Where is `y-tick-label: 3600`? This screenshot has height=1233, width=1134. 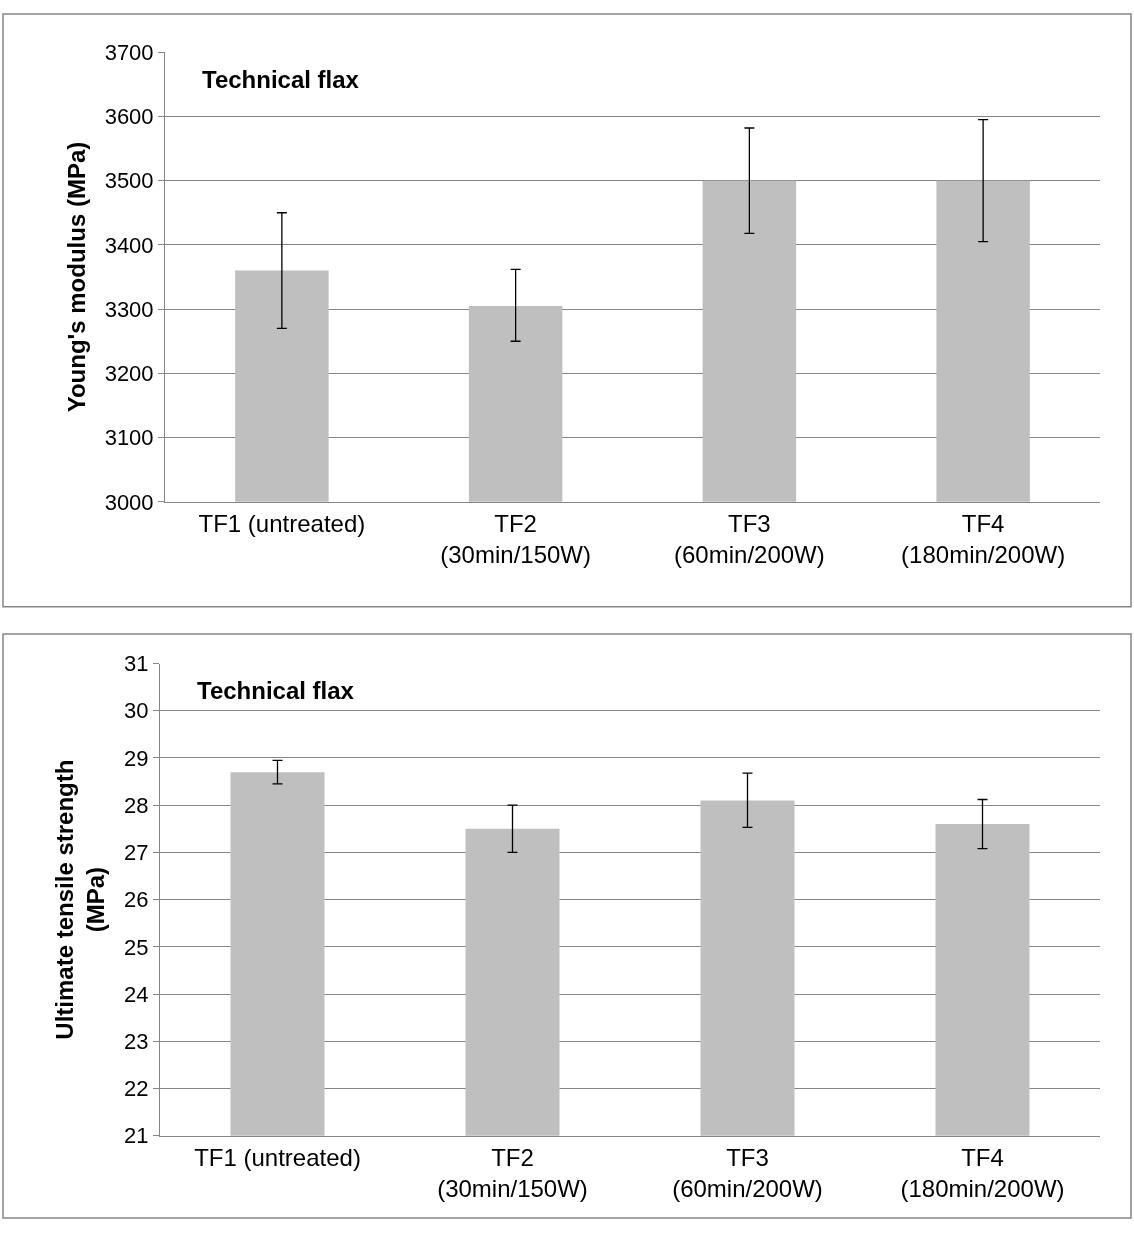
y-tick-label: 3600 is located at coordinates (129, 117).